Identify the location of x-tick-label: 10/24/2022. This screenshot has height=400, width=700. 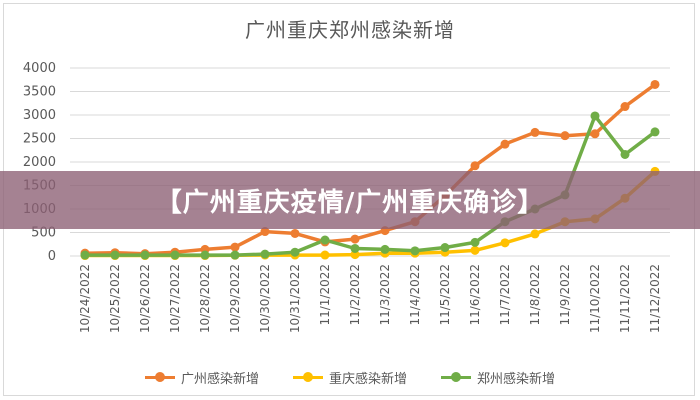
(85, 298).